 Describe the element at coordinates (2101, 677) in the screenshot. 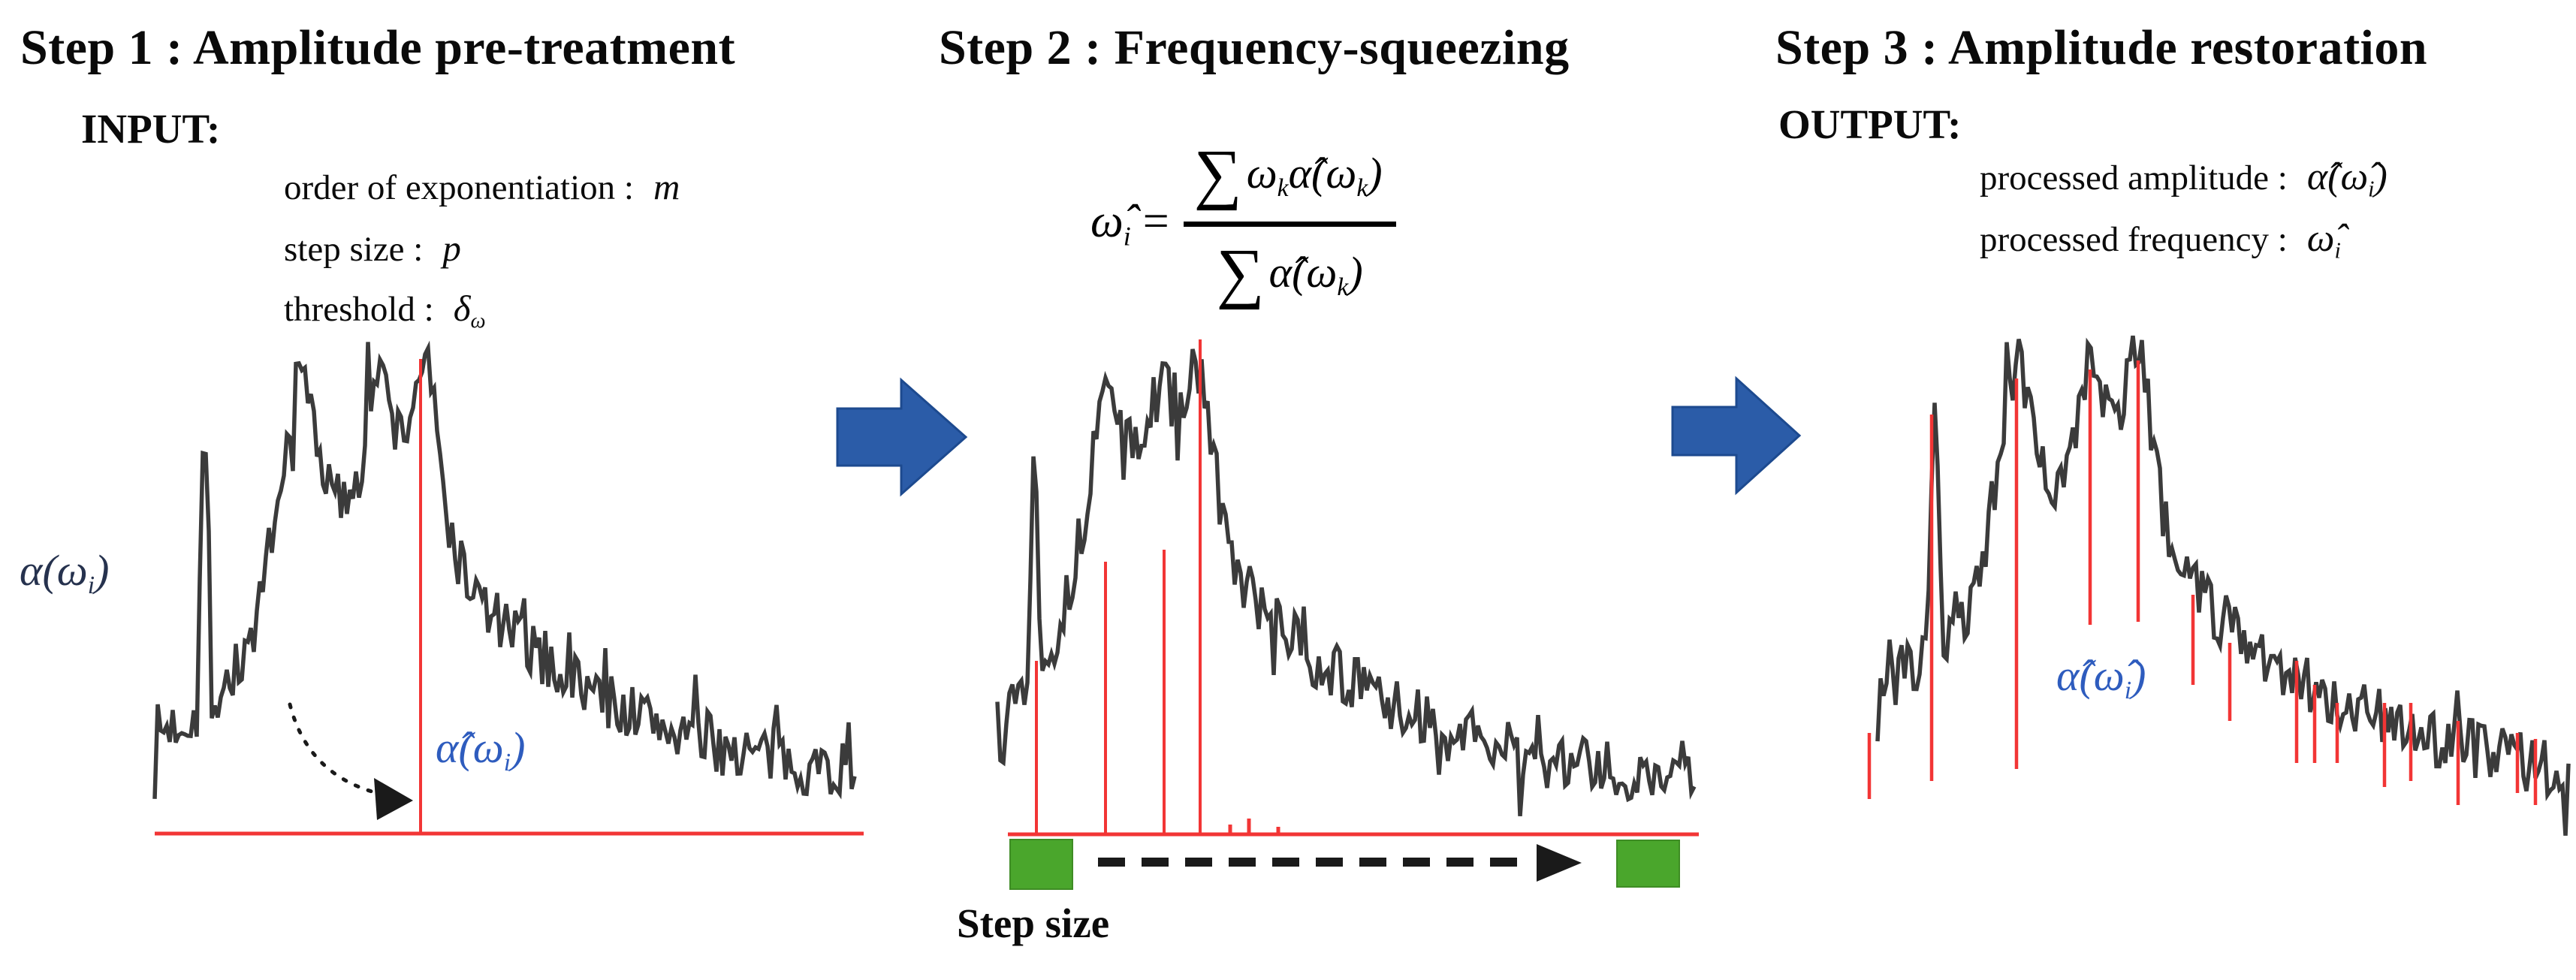

I see `restored-peak-label: α̂(ω̂i)` at that location.